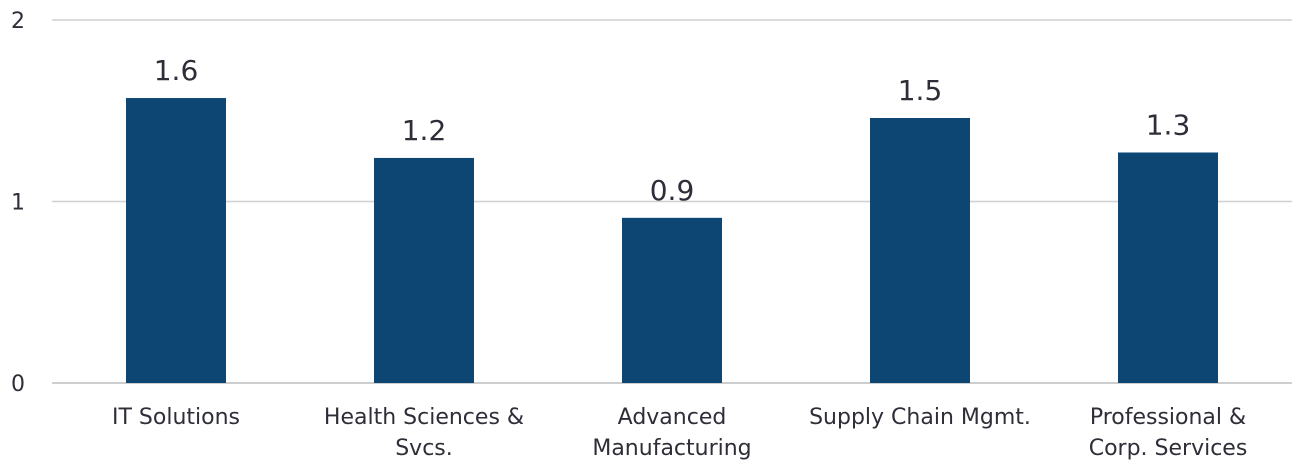 Image resolution: width=1302 pixels, height=464 pixels. What do you see at coordinates (1168, 124) in the screenshot?
I see `data-label: 1.3` at bounding box center [1168, 124].